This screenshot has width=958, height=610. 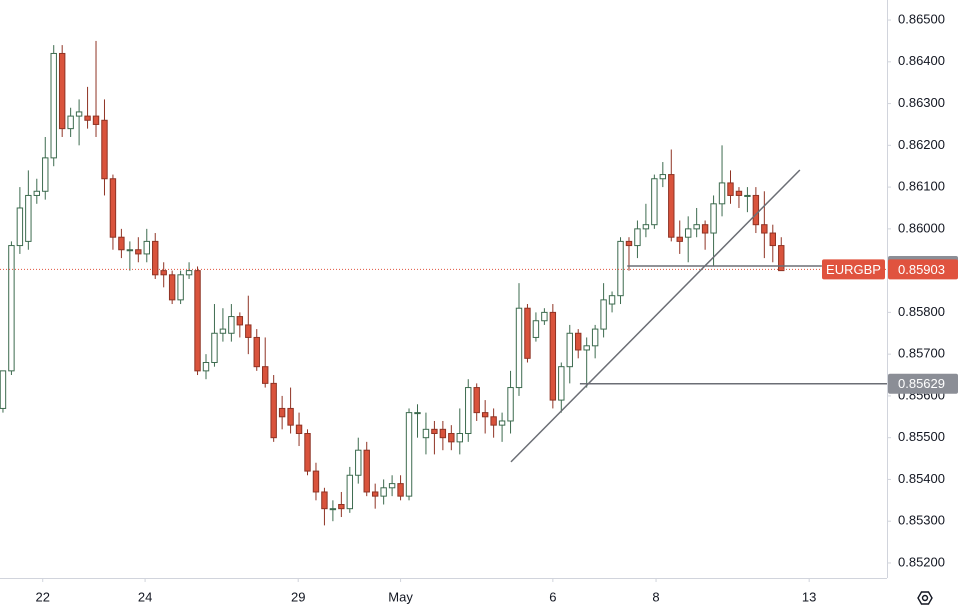 I want to click on level-price-box, so click(x=923, y=383).